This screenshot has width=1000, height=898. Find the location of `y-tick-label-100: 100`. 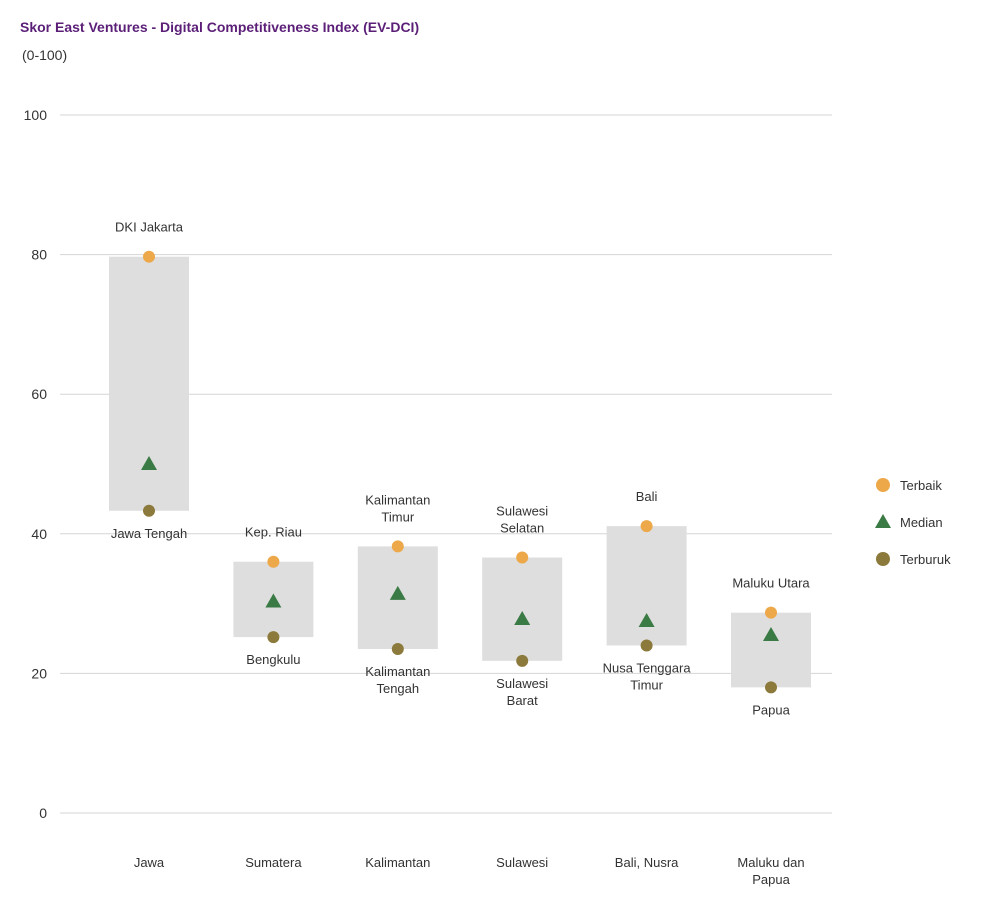

y-tick-label-100: 100 is located at coordinates (36, 115).